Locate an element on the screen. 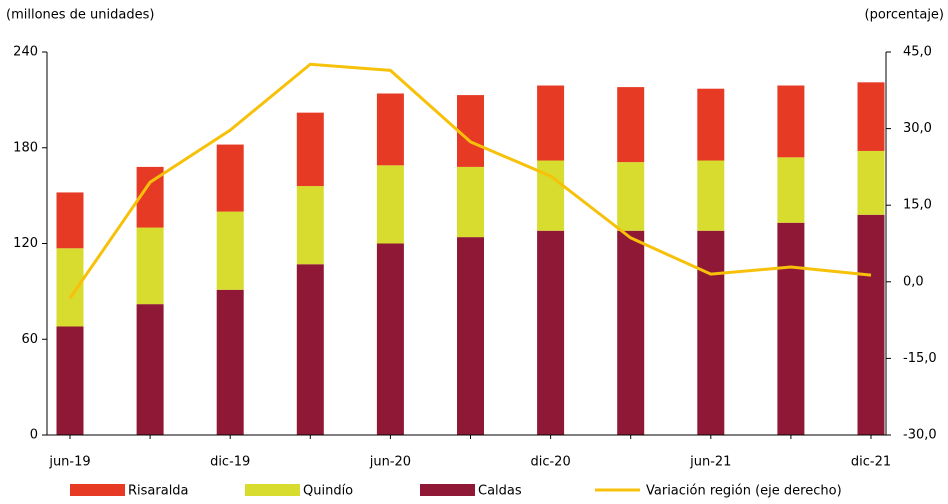  x-tick-label: jun-20 is located at coordinates (390, 462).